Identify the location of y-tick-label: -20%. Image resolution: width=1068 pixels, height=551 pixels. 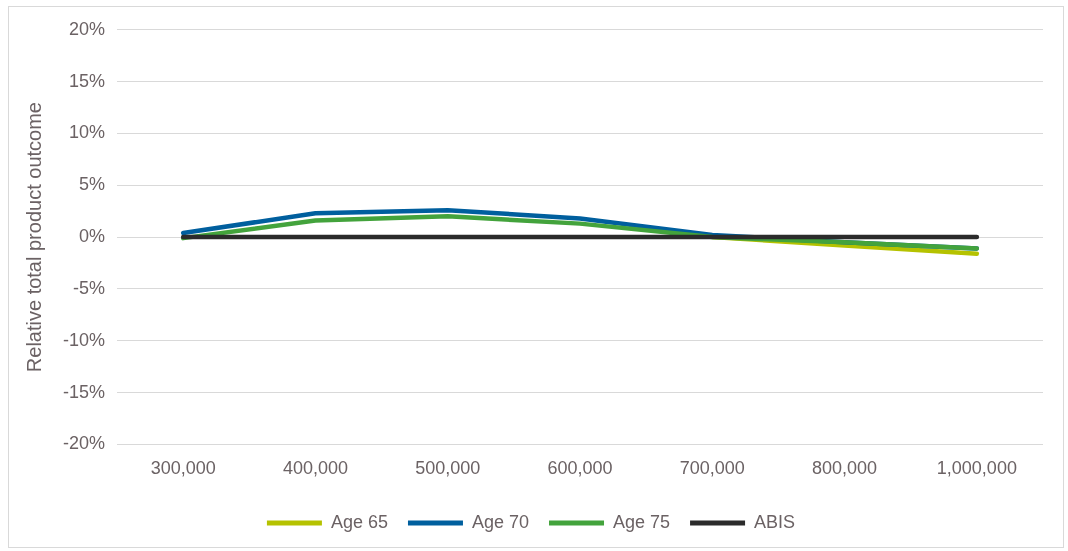
(84, 443).